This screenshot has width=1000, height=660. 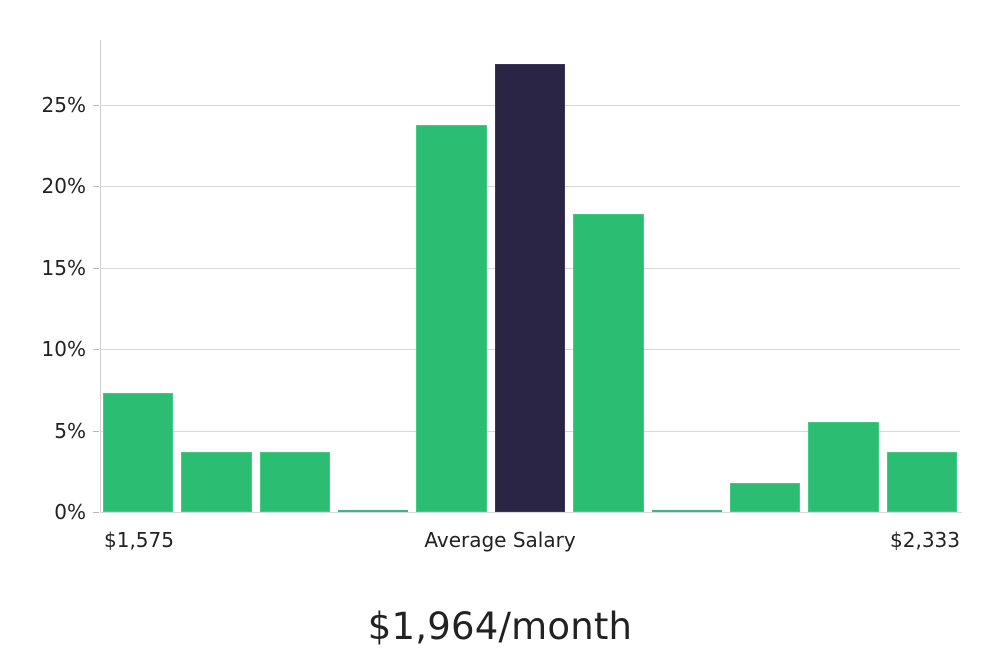 I want to click on y-tick-label: 5%, so click(x=70, y=430).